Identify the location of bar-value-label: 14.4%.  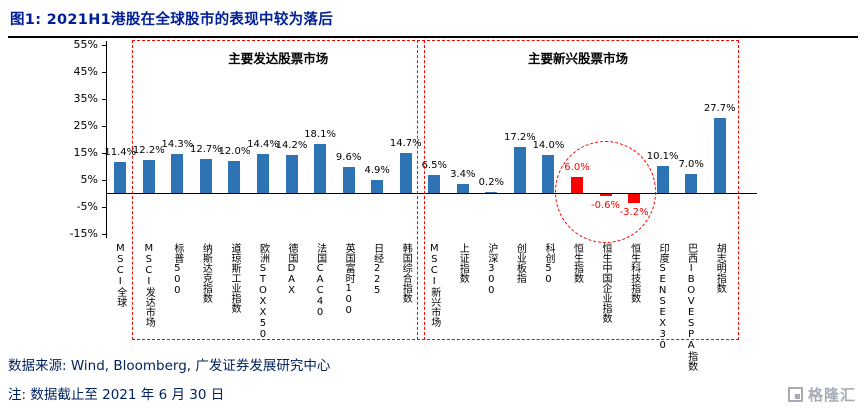
(263, 145).